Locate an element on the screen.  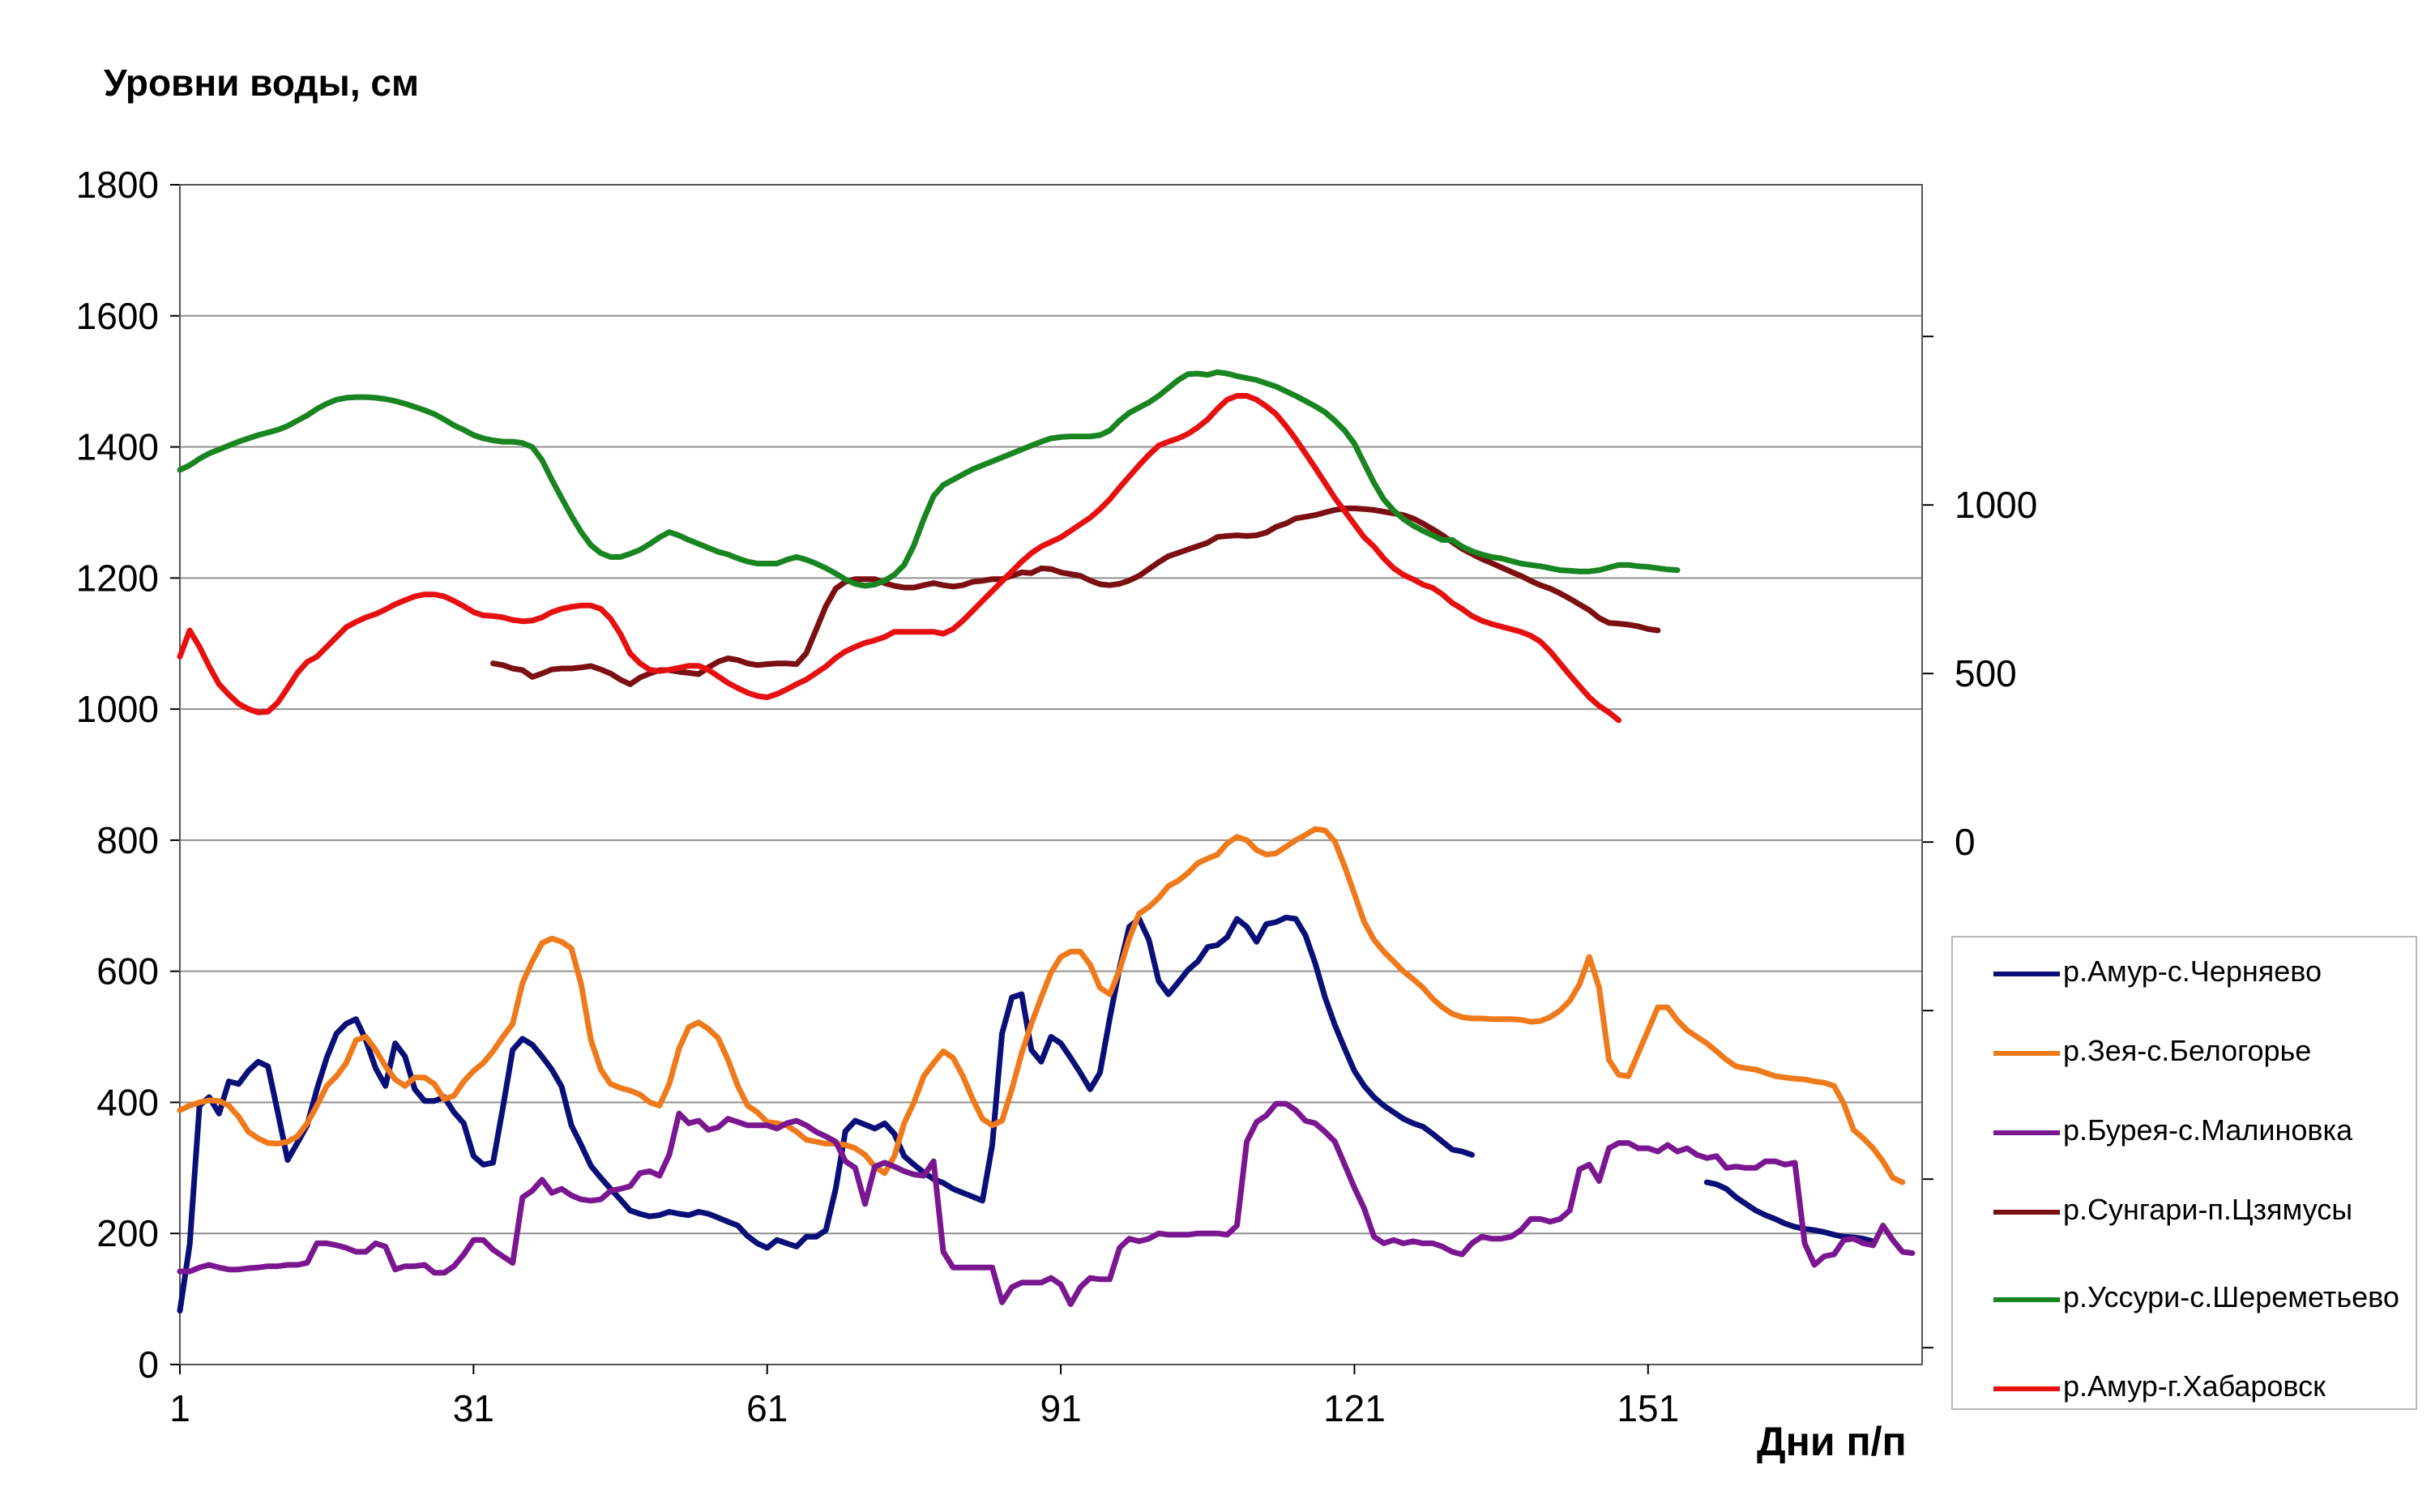
y-tick-label: 1800 is located at coordinates (117, 185).